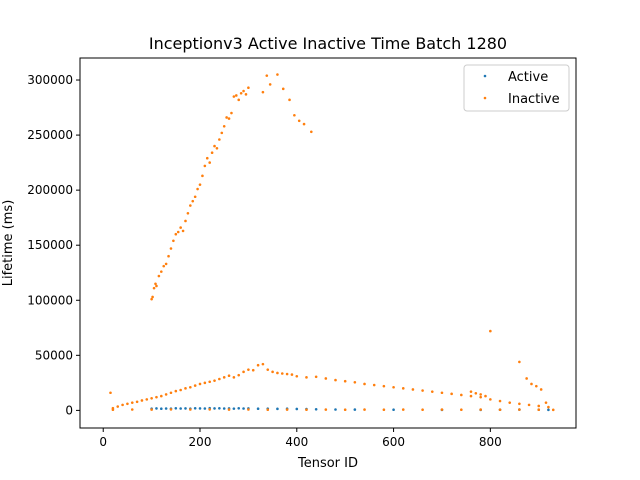 This screenshot has width=640, height=480. Describe the element at coordinates (485, 76) in the screenshot. I see `legend-marker-active` at that location.